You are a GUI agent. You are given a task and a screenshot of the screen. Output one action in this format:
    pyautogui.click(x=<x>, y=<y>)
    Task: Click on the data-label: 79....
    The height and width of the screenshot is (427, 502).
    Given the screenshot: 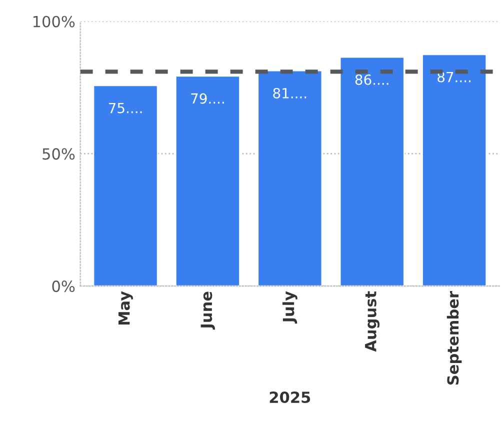 What is the action you would take?
    pyautogui.click(x=207, y=98)
    